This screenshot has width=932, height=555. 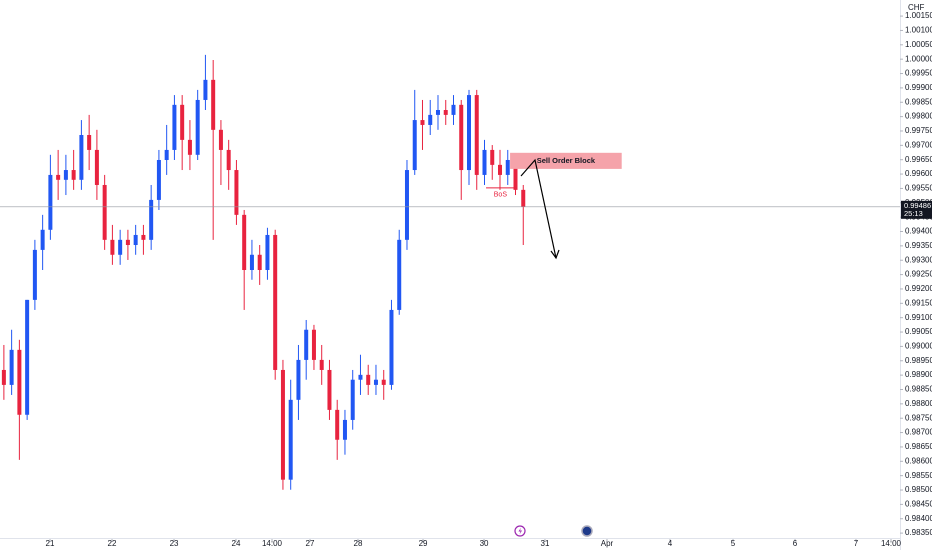 What do you see at coordinates (918, 518) in the screenshot?
I see `y-tick-label: 0.98400` at bounding box center [918, 518].